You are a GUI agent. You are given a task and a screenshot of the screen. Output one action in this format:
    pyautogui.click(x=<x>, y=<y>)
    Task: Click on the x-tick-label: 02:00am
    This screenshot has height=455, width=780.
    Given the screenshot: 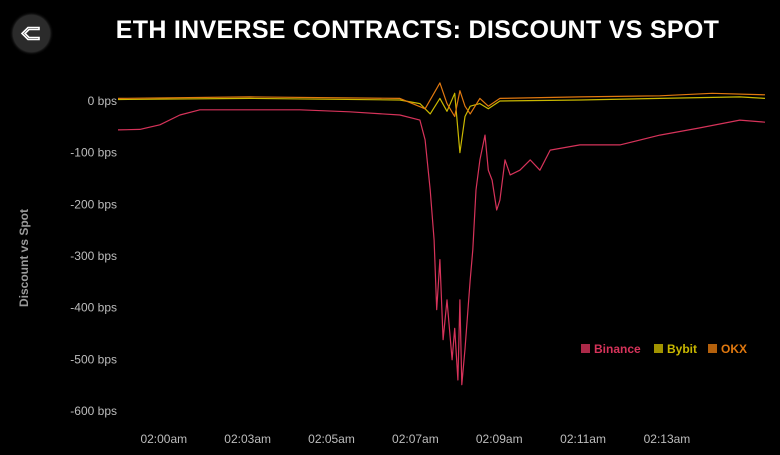 What is the action you would take?
    pyautogui.click(x=163, y=439)
    